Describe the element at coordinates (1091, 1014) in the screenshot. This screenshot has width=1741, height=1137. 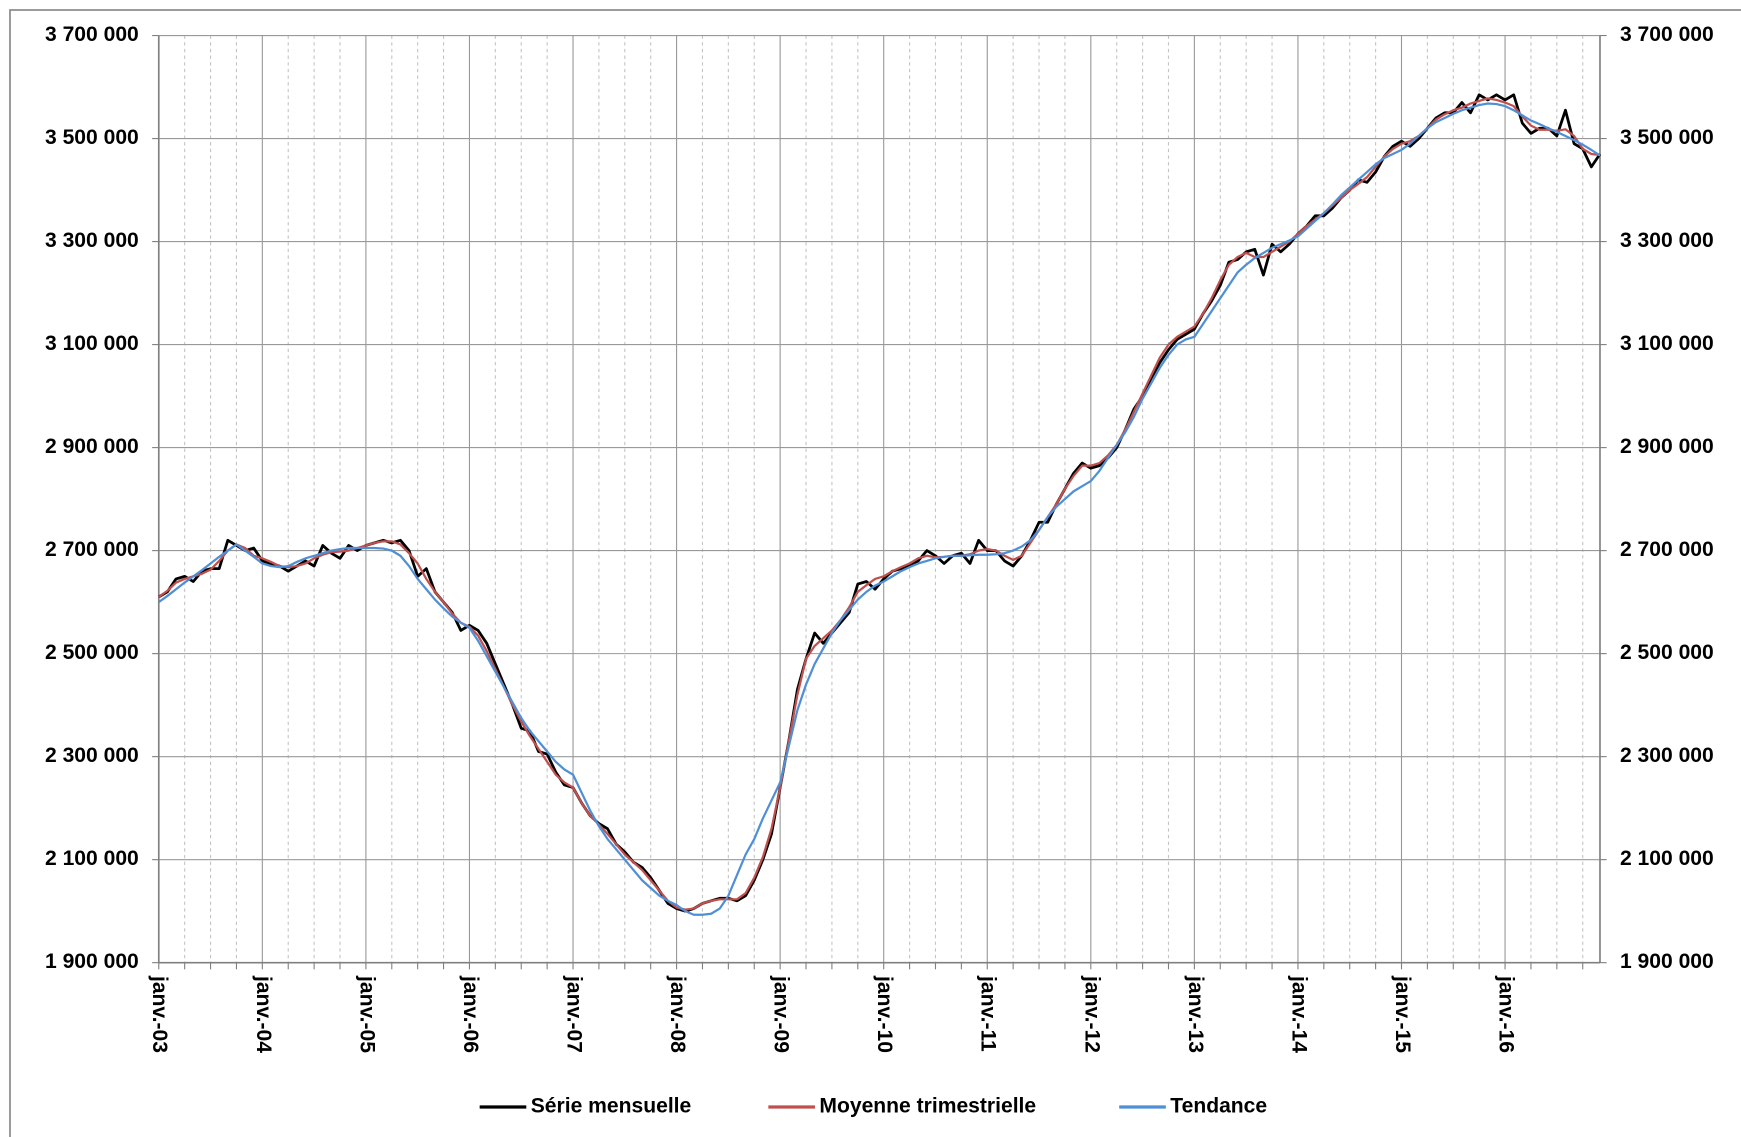
I see `x-tick-label: janv.-12` at that location.